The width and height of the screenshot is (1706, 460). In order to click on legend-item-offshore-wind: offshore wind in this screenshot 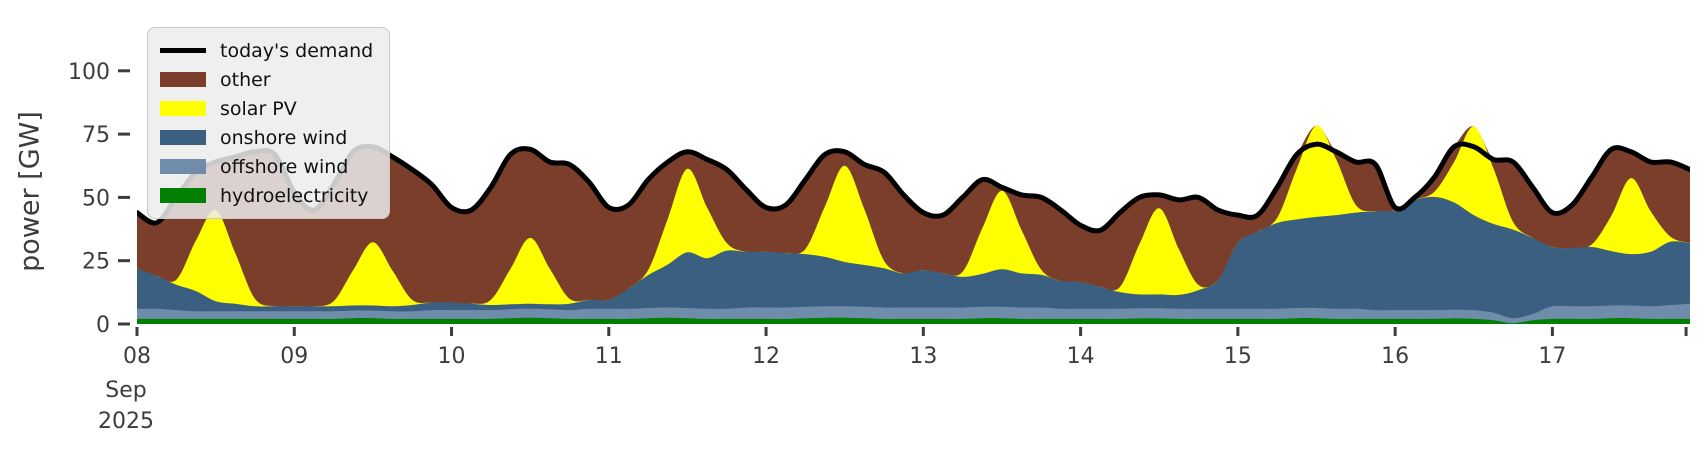, I will do `click(266, 166)`.